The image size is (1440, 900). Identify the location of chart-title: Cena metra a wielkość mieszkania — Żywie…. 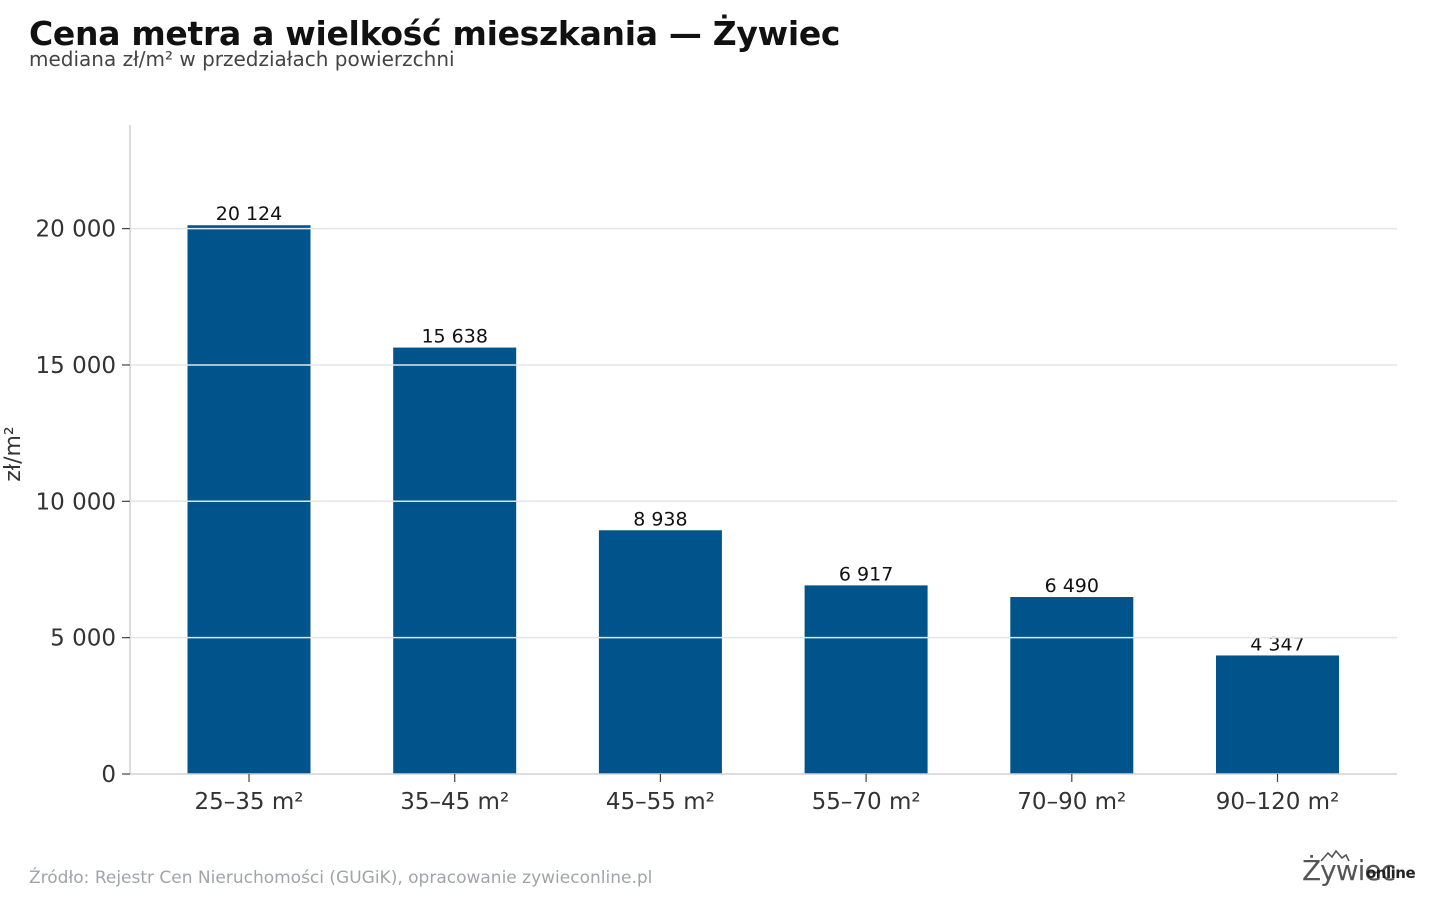
(435, 33).